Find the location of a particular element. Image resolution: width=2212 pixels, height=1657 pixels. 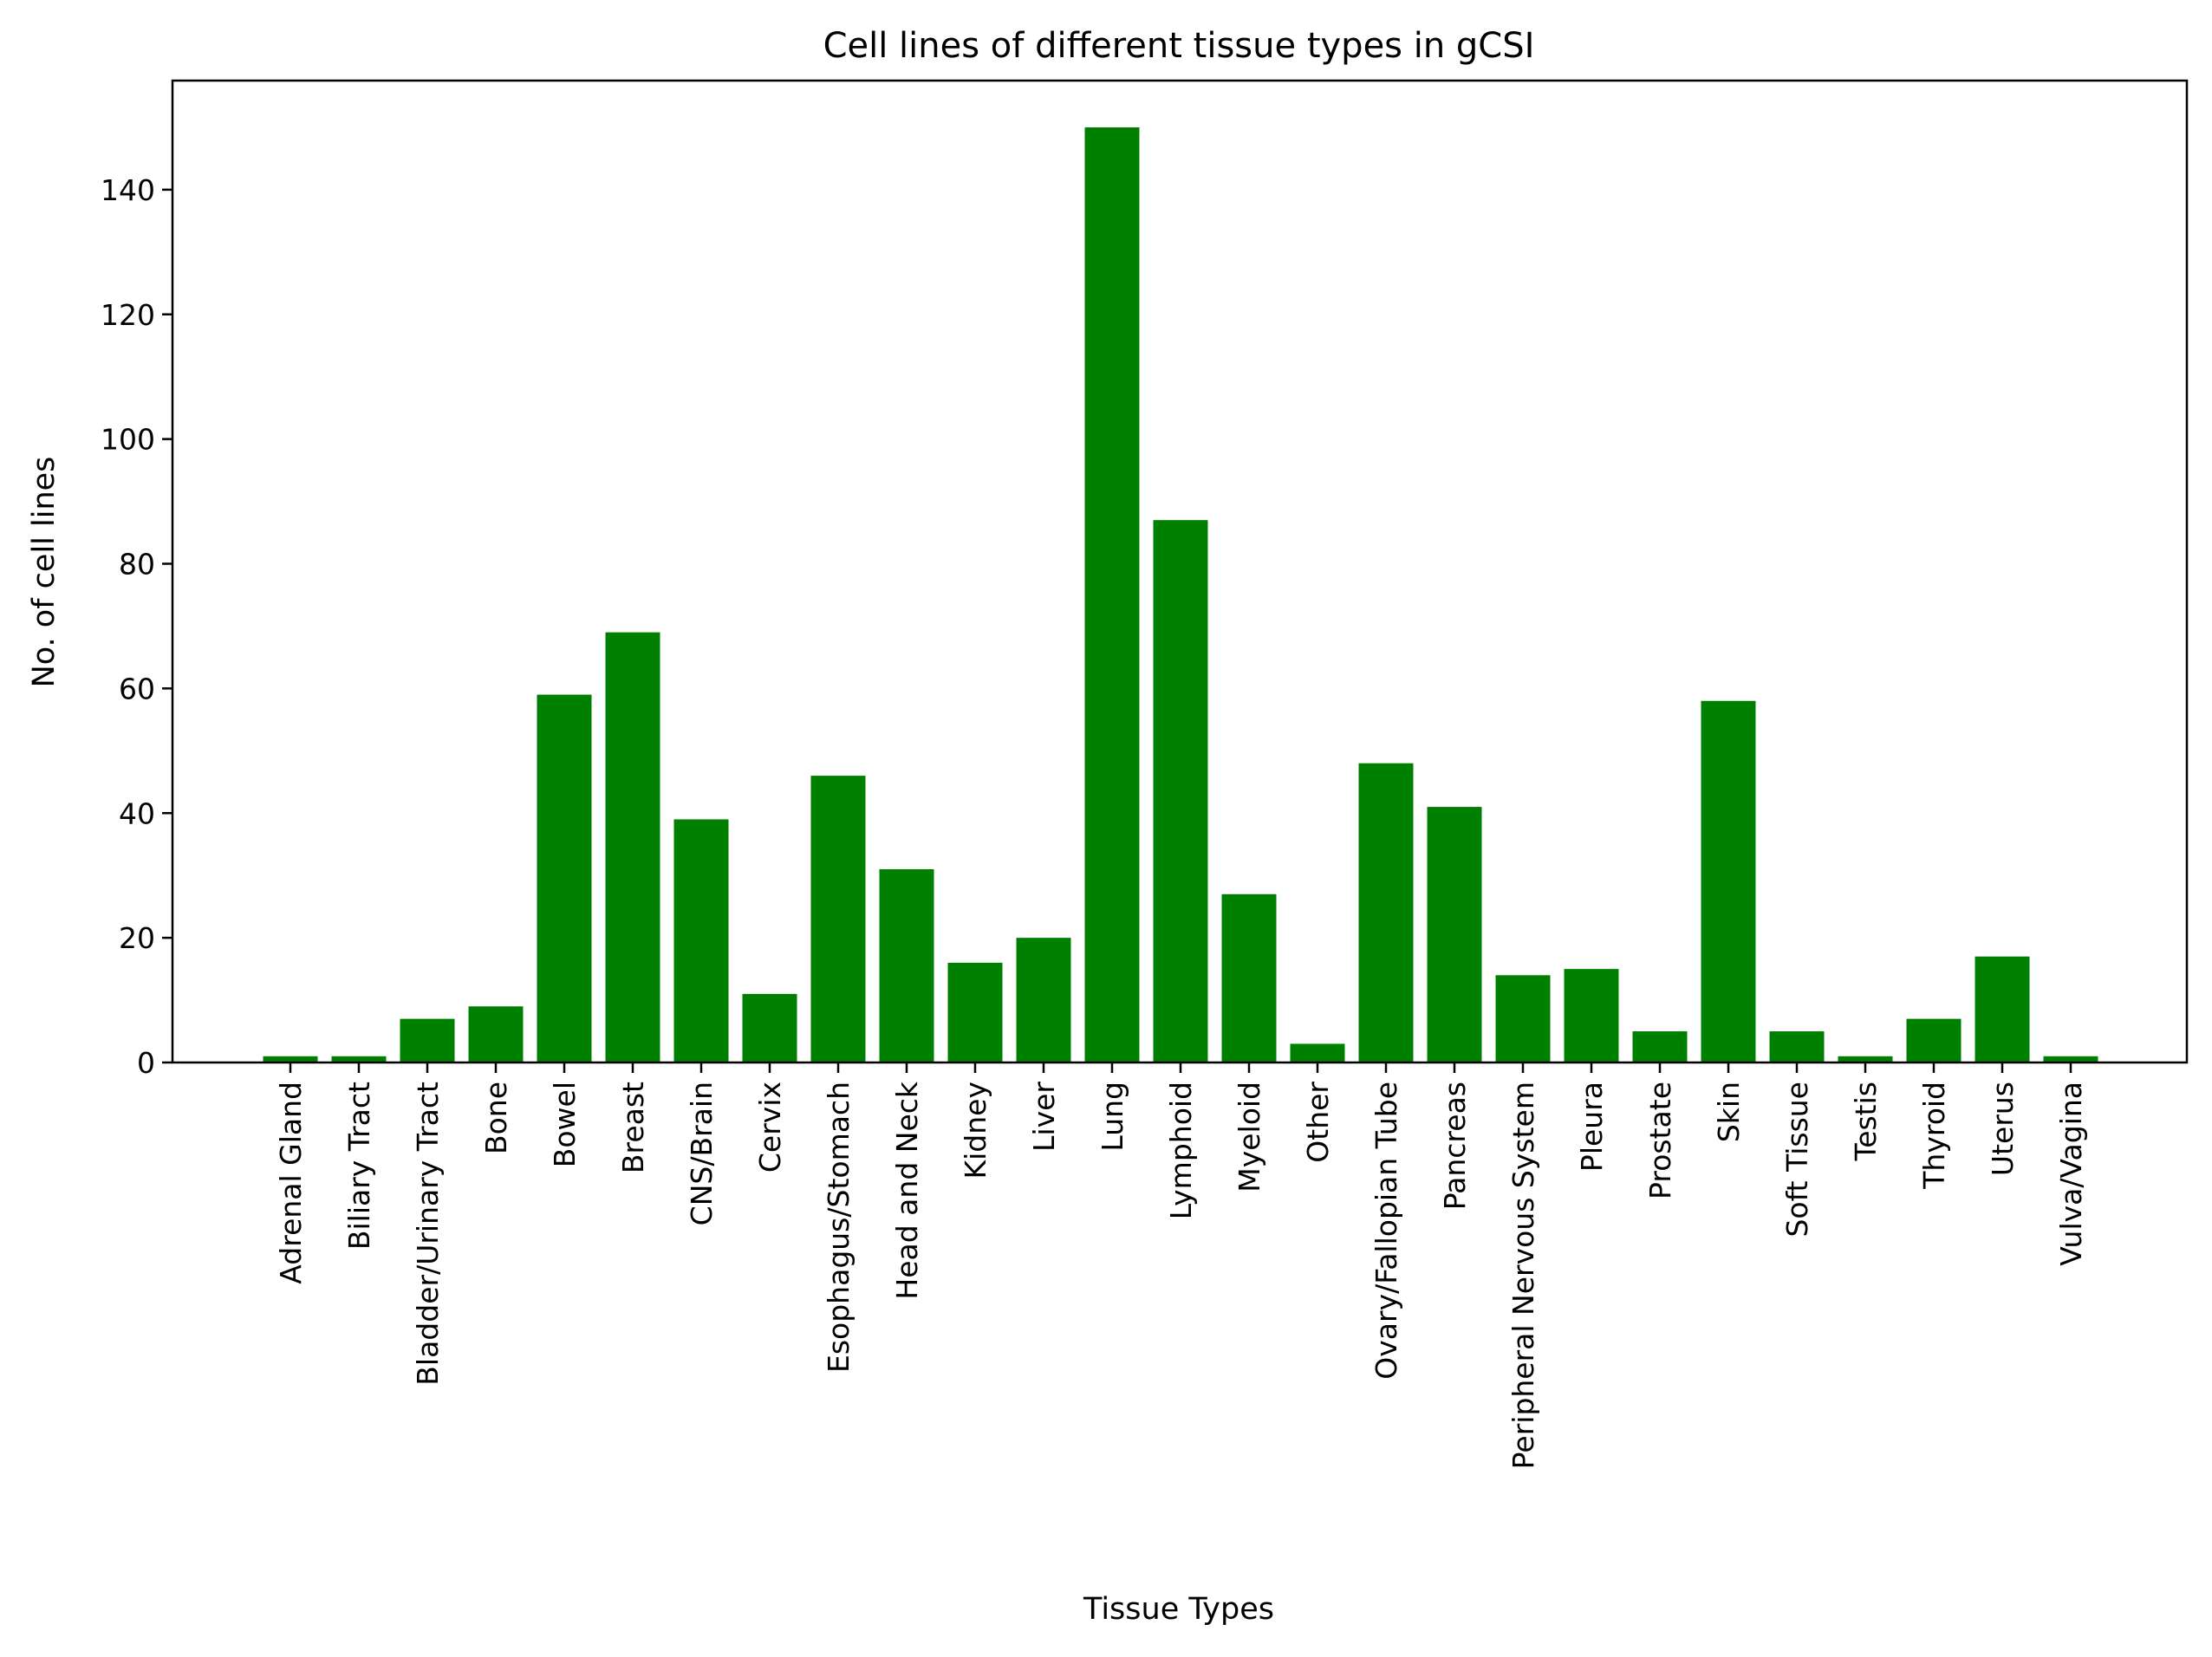

x-tick-label-0: Adrenal Gland is located at coordinates (291, 1183).